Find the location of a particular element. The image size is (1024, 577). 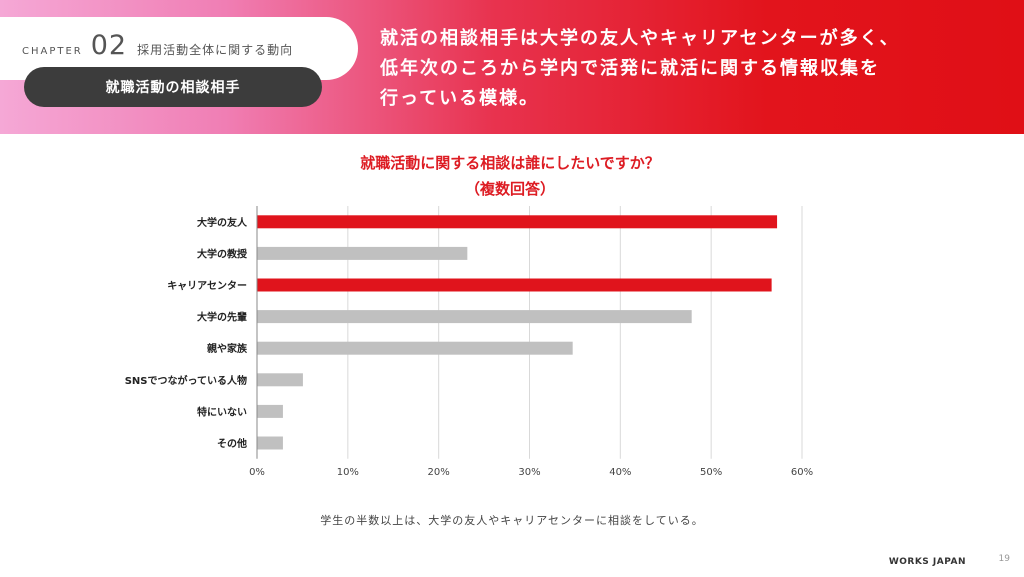

x-tick-label: 20% is located at coordinates (439, 472).